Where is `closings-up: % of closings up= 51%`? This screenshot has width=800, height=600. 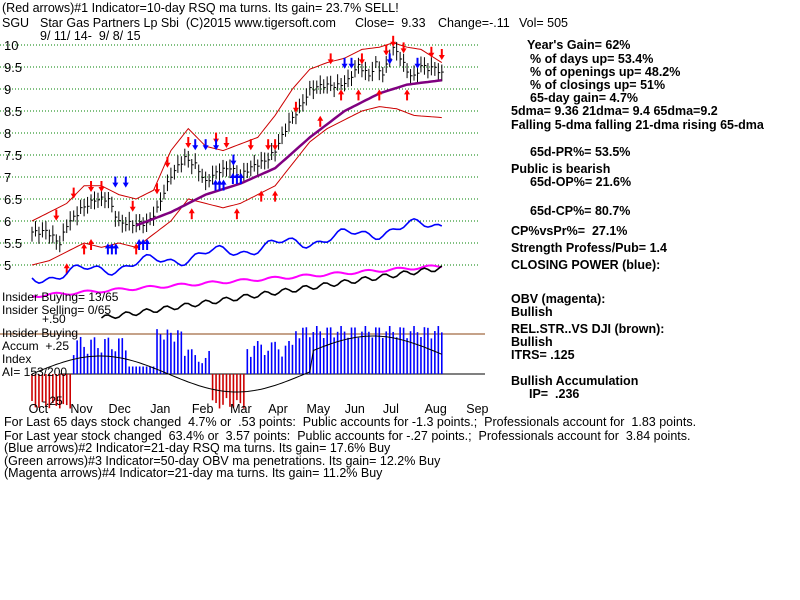
closings-up: % of closings up= 51% is located at coordinates (598, 85).